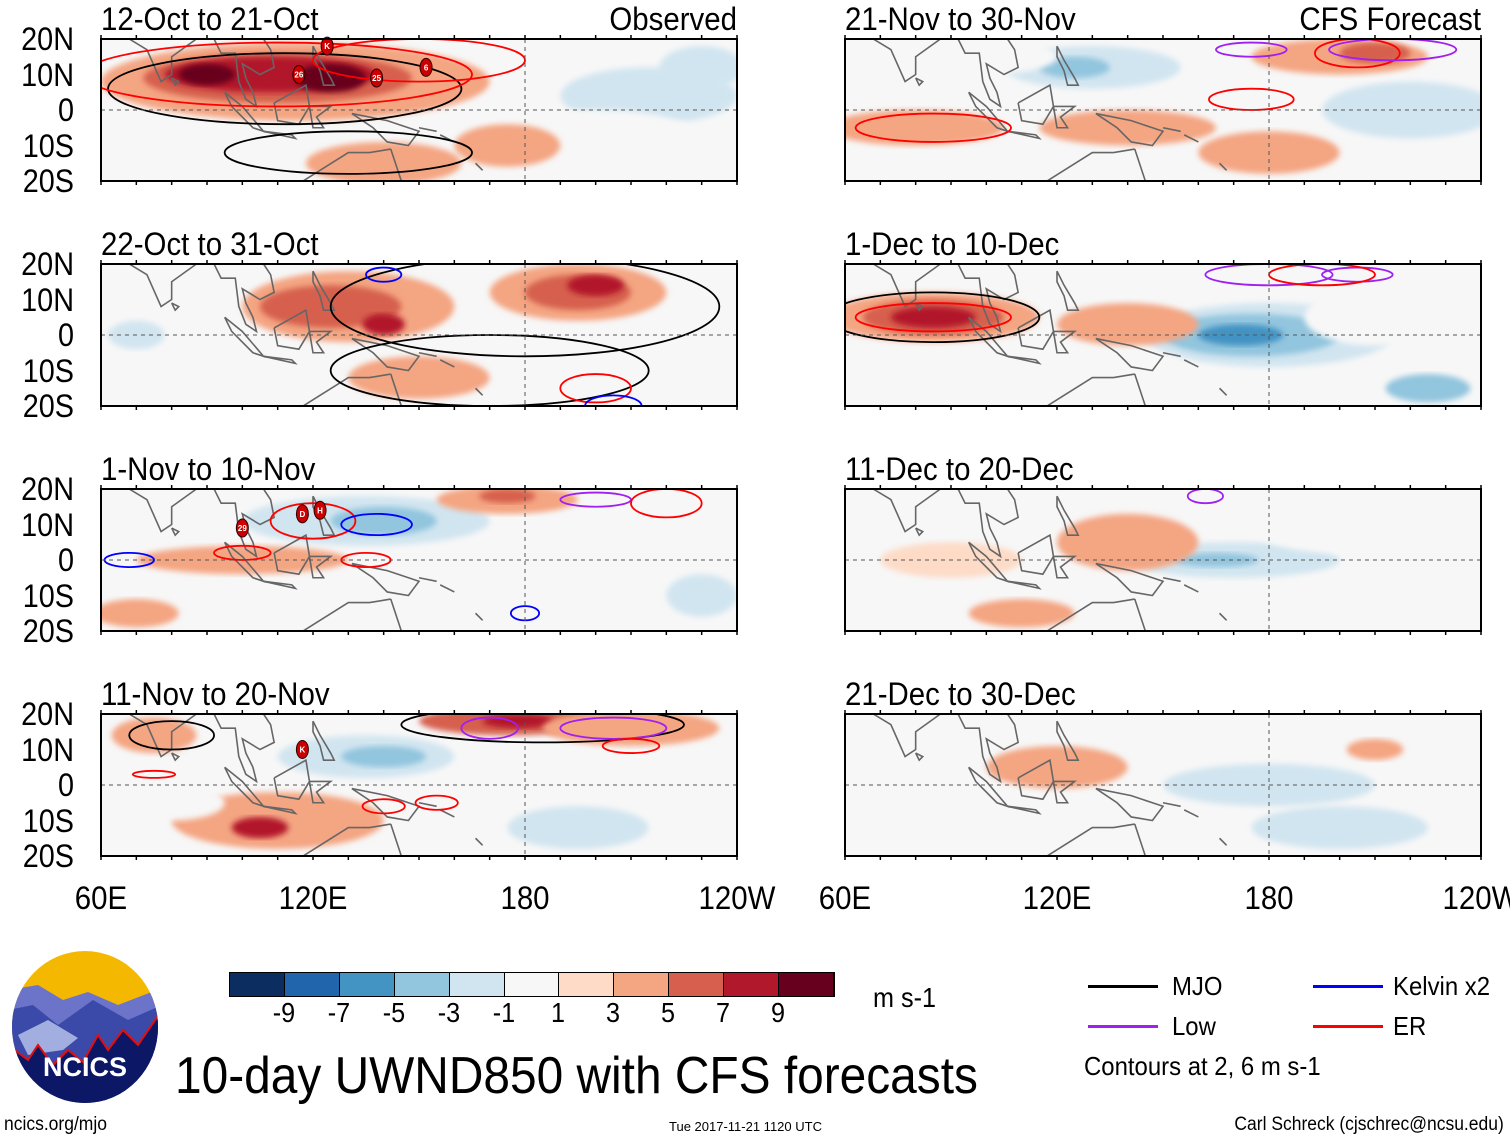 This screenshot has width=1510, height=1142. I want to click on map-panel: 29 D H, so click(419, 560).